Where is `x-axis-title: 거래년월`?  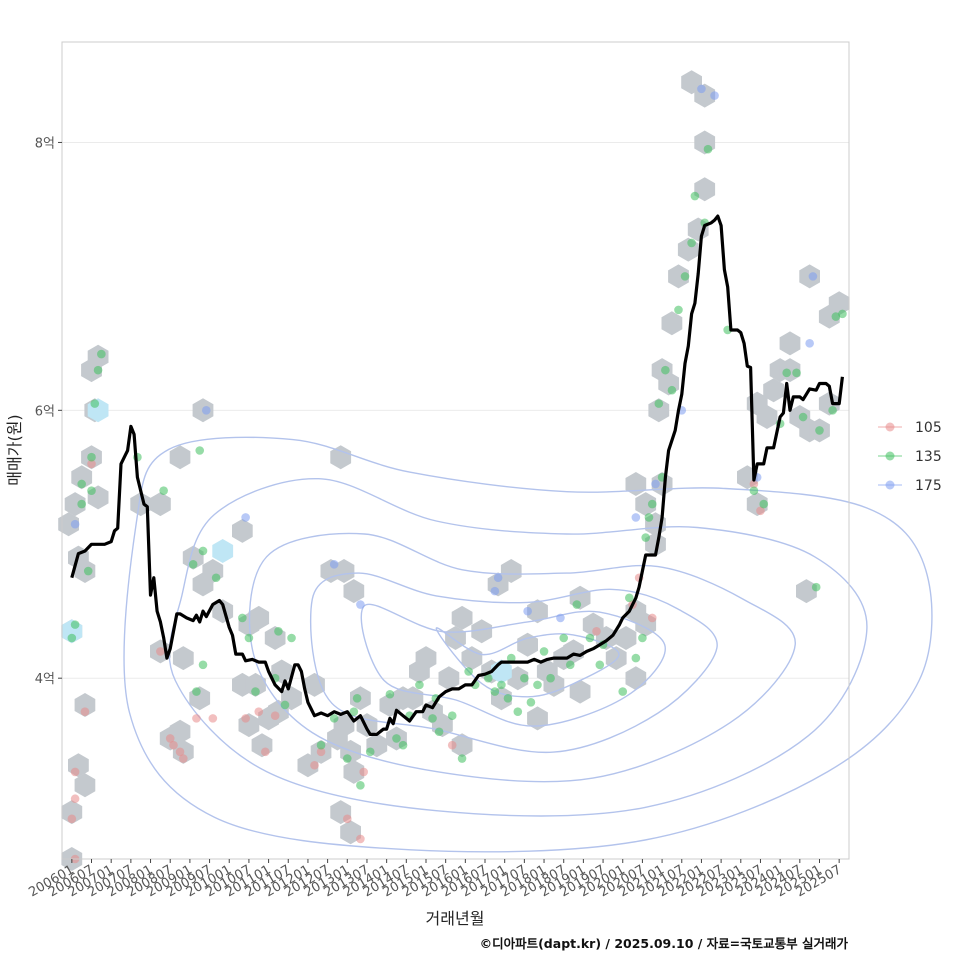
x-axis-title: 거래년월 is located at coordinates (455, 918).